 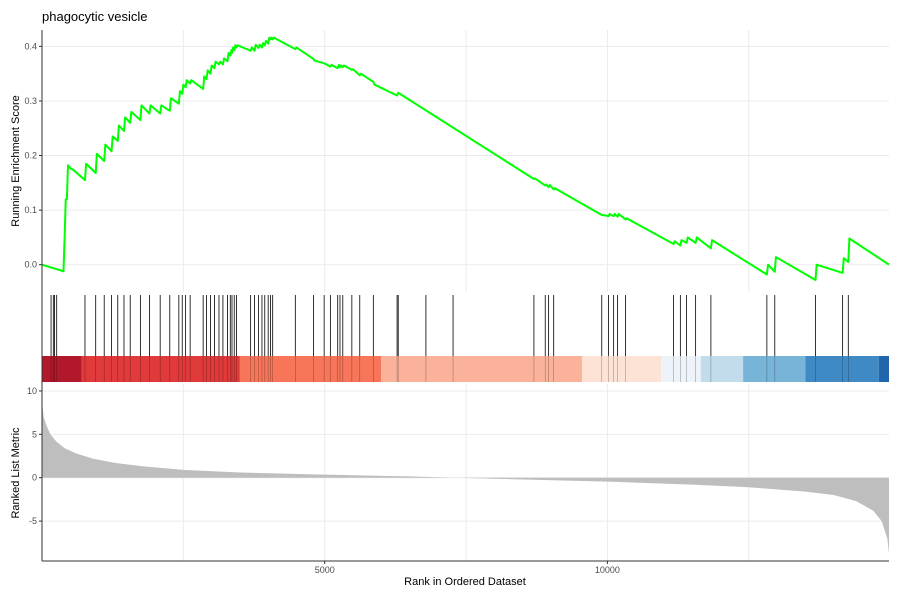 What do you see at coordinates (33, 521) in the screenshot?
I see `bottom-y-tick-label: -5` at bounding box center [33, 521].